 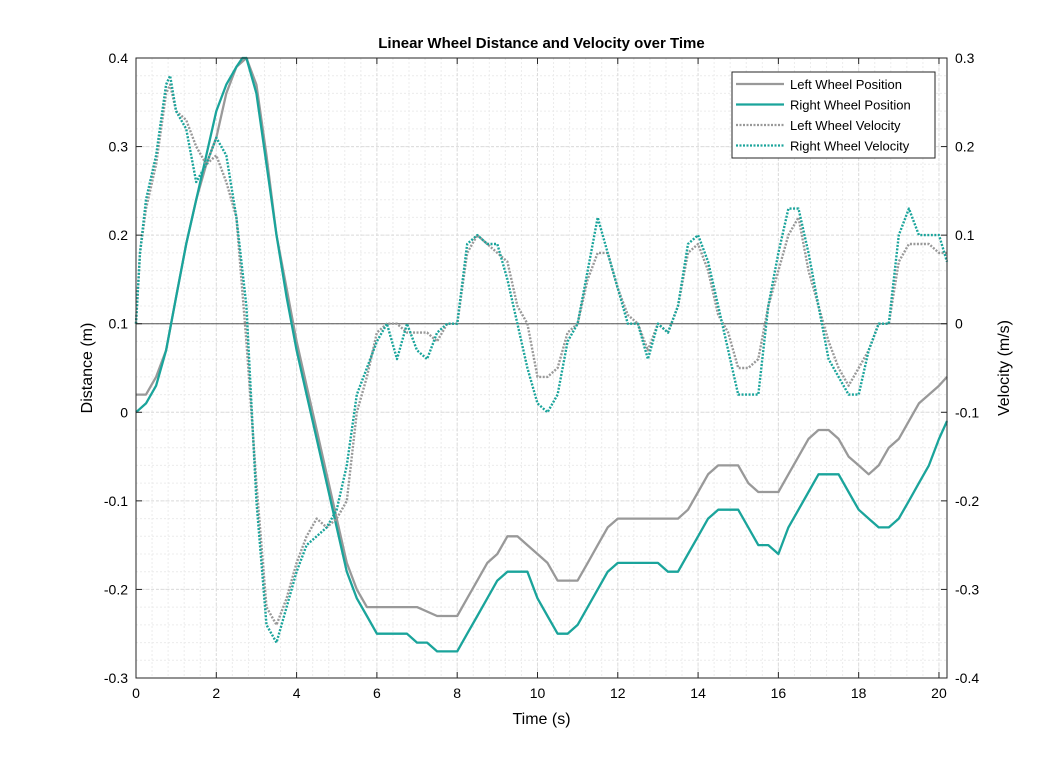 I want to click on y-right-tick-label: 0.3, so click(x=965, y=58).